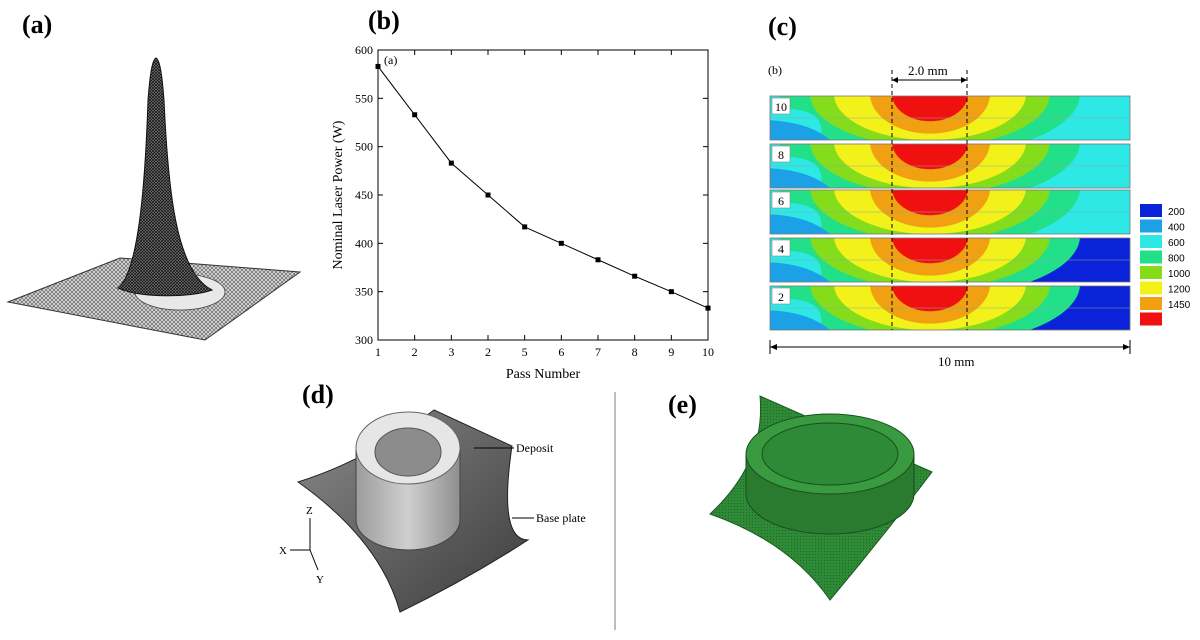 The height and width of the screenshot is (640, 1200). I want to click on width-annotation: 2.0 mm, so click(928, 70).